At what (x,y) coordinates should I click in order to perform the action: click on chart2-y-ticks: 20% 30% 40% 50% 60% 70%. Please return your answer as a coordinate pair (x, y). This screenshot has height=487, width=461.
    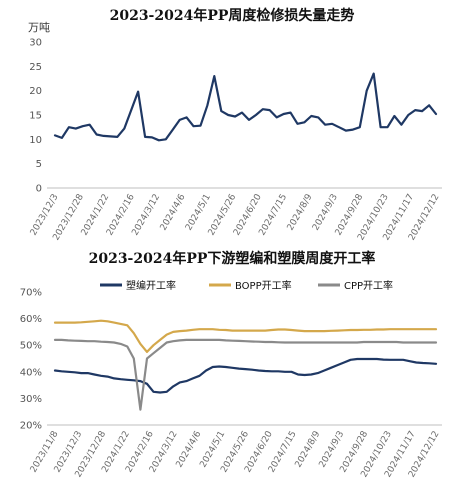
    Looking at the image, I should click on (31, 360).